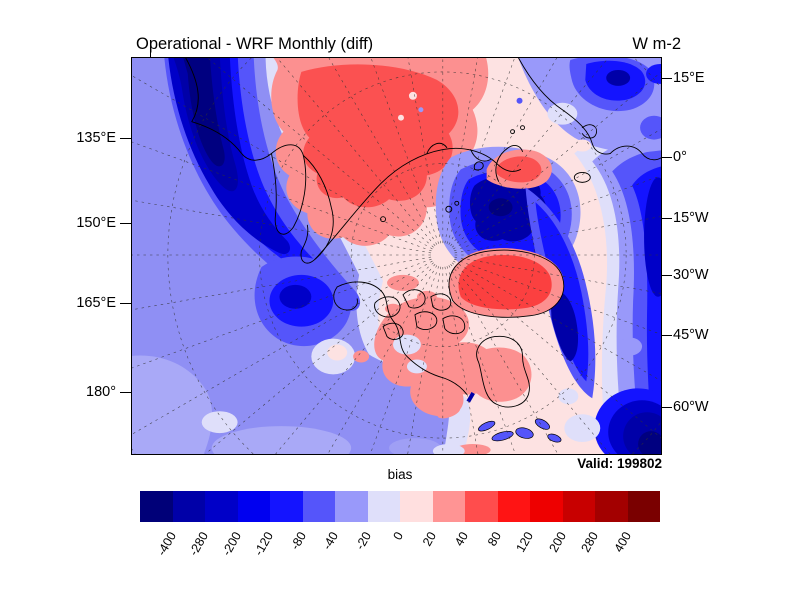 The image size is (792, 612). I want to click on right-axis-label-60°W: 60°W, so click(691, 407).